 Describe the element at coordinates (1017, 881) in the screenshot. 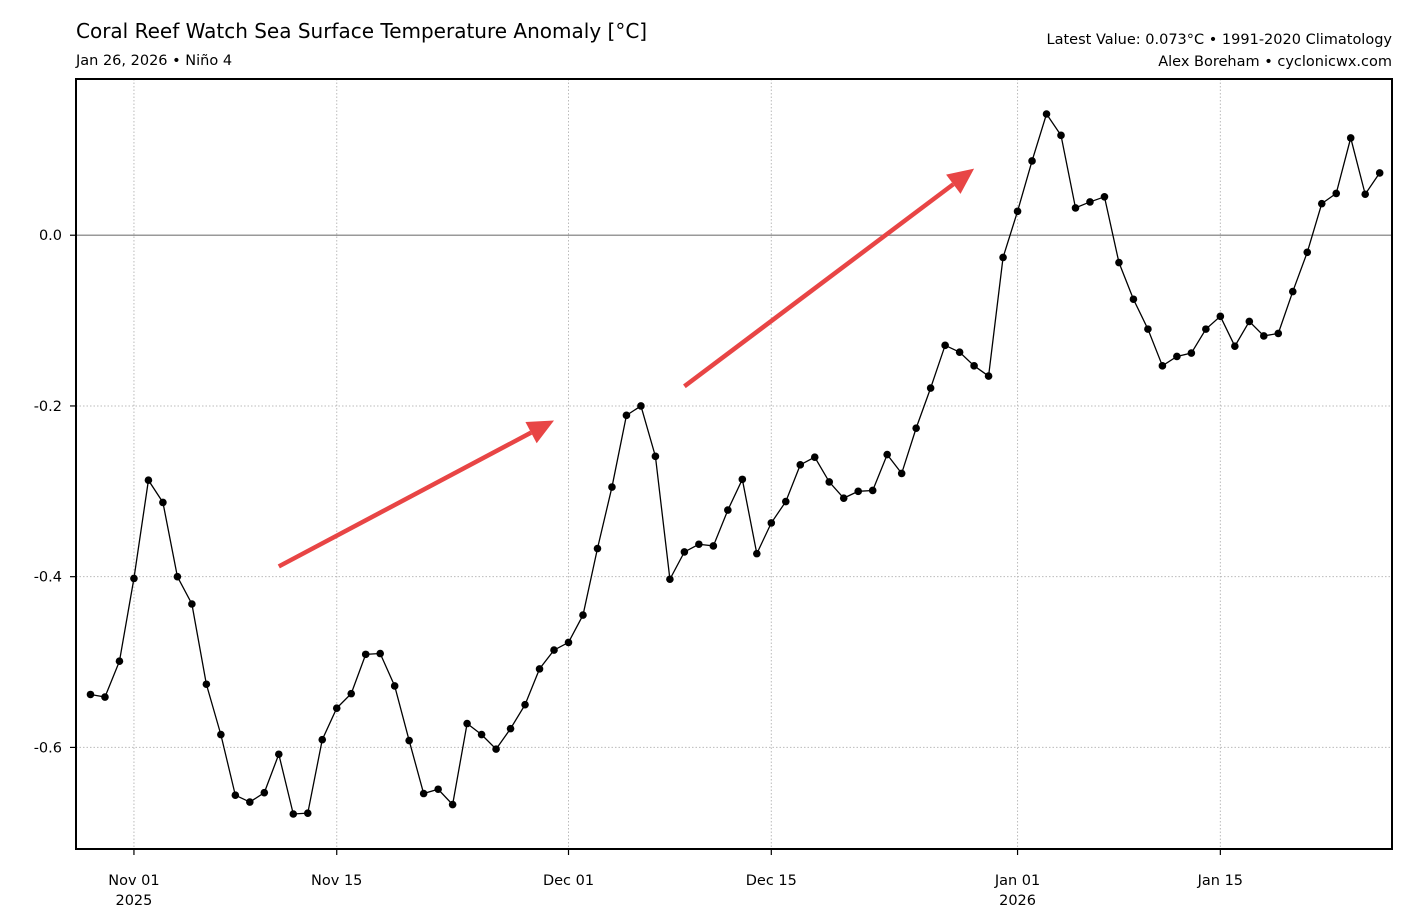

I see `x-tick-label: Jan 01` at that location.